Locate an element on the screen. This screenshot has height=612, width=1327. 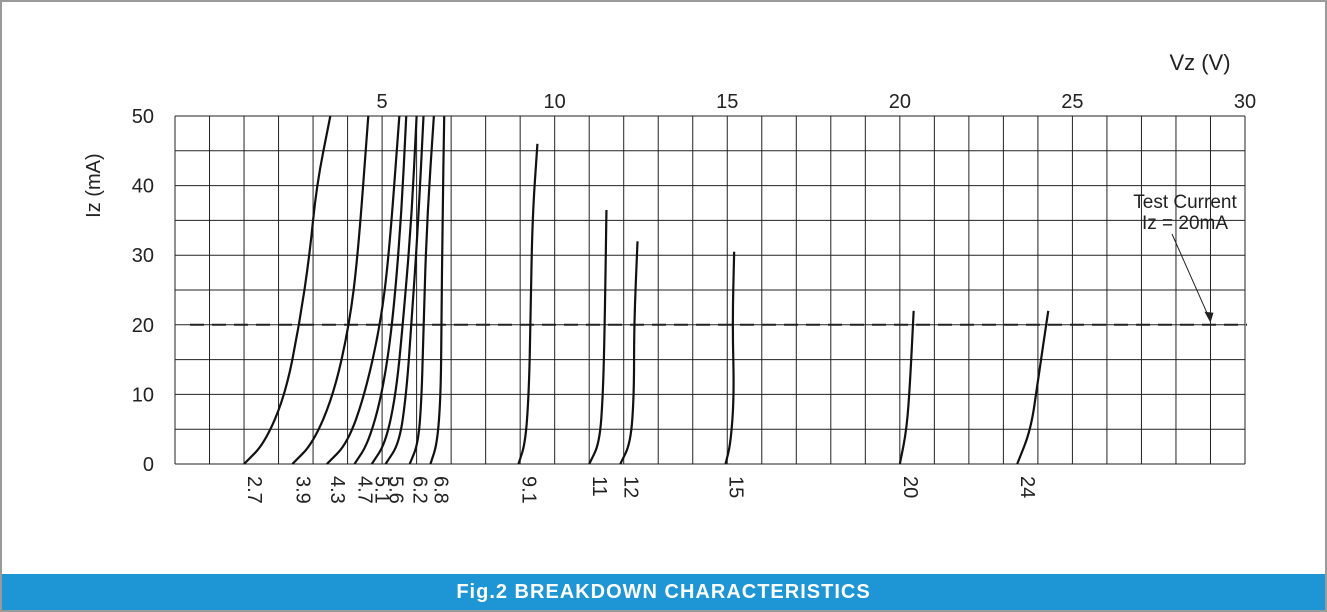
x-tick-label: 30 is located at coordinates (1245, 102).